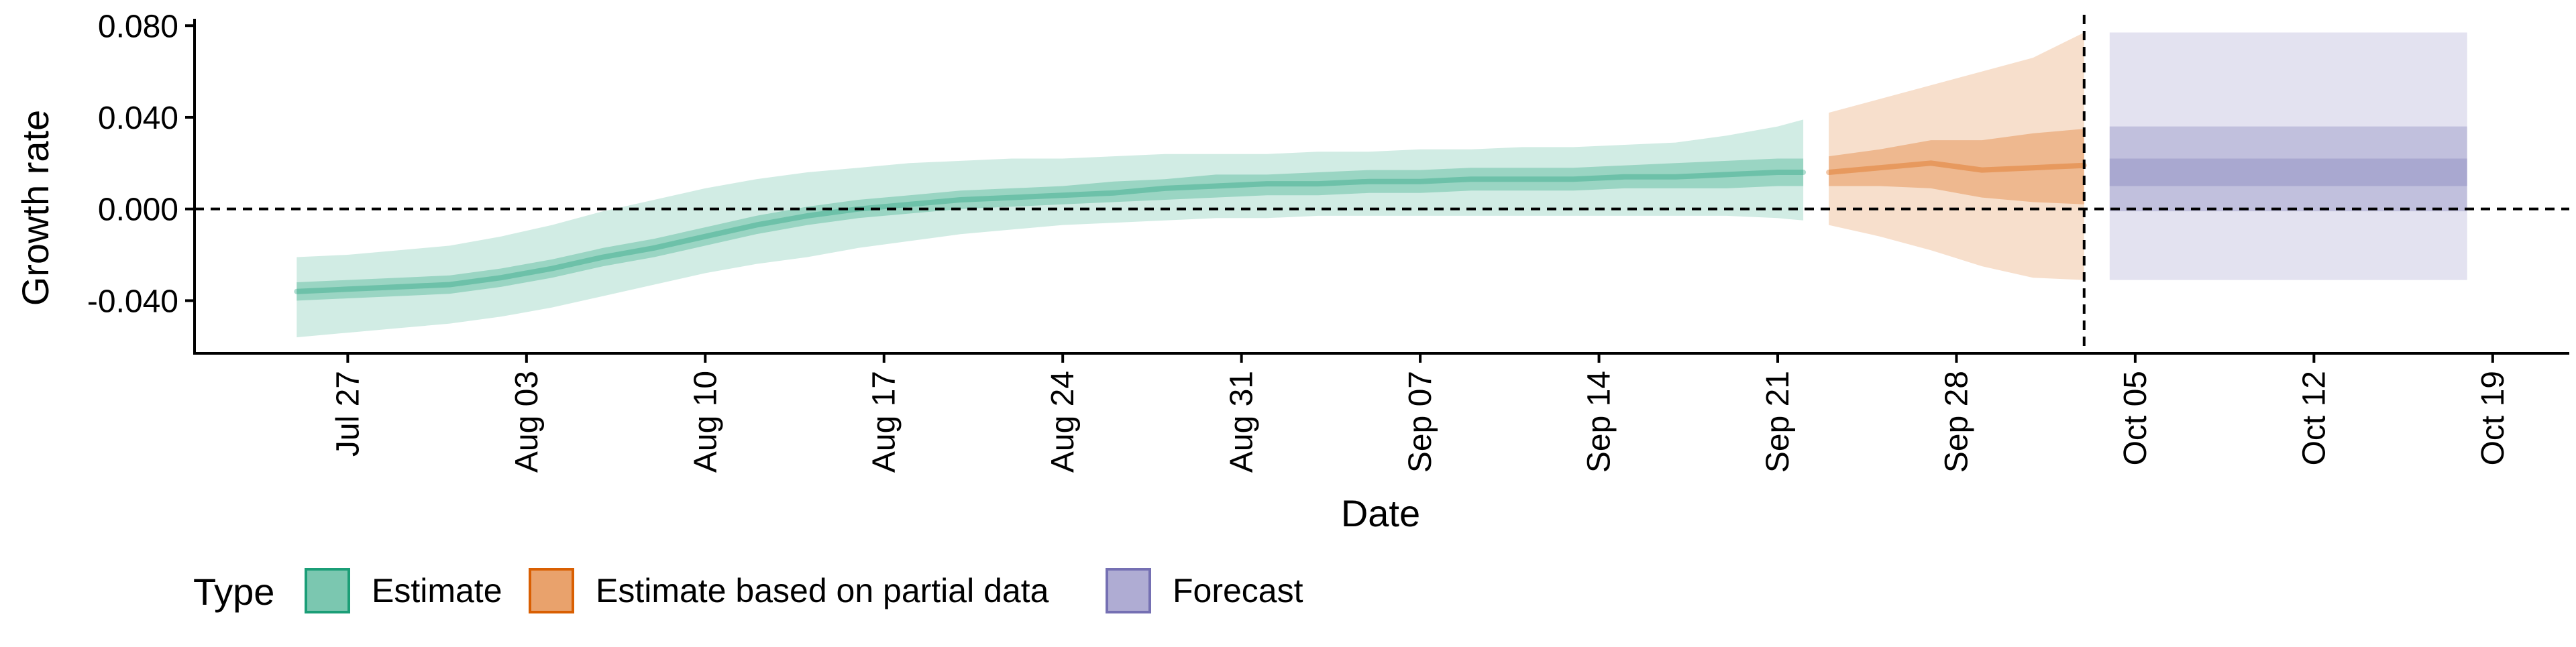 The height and width of the screenshot is (647, 2576). Describe the element at coordinates (2314, 418) in the screenshot. I see `x-tick-label: Oct 12` at that location.